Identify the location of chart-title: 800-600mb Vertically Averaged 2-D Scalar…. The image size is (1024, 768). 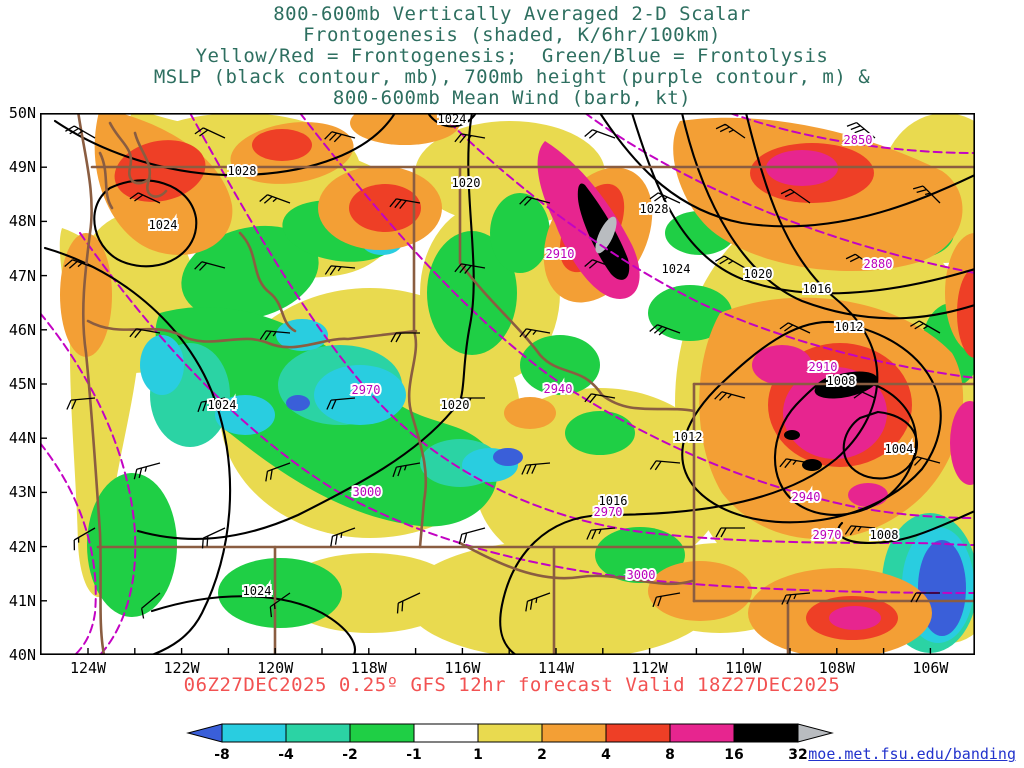
(512, 56).